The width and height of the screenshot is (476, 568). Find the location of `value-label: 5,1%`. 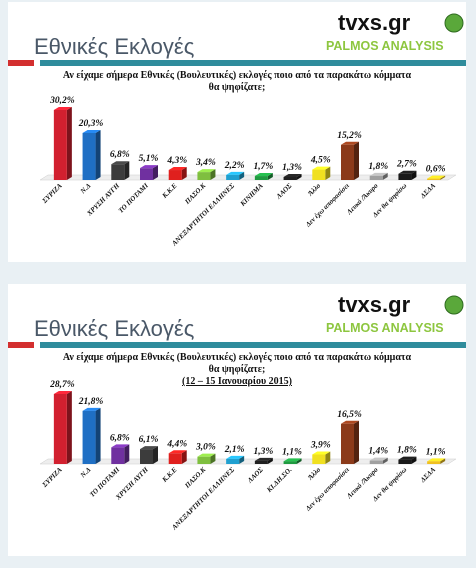

value-label: 5,1% is located at coordinates (149, 159).